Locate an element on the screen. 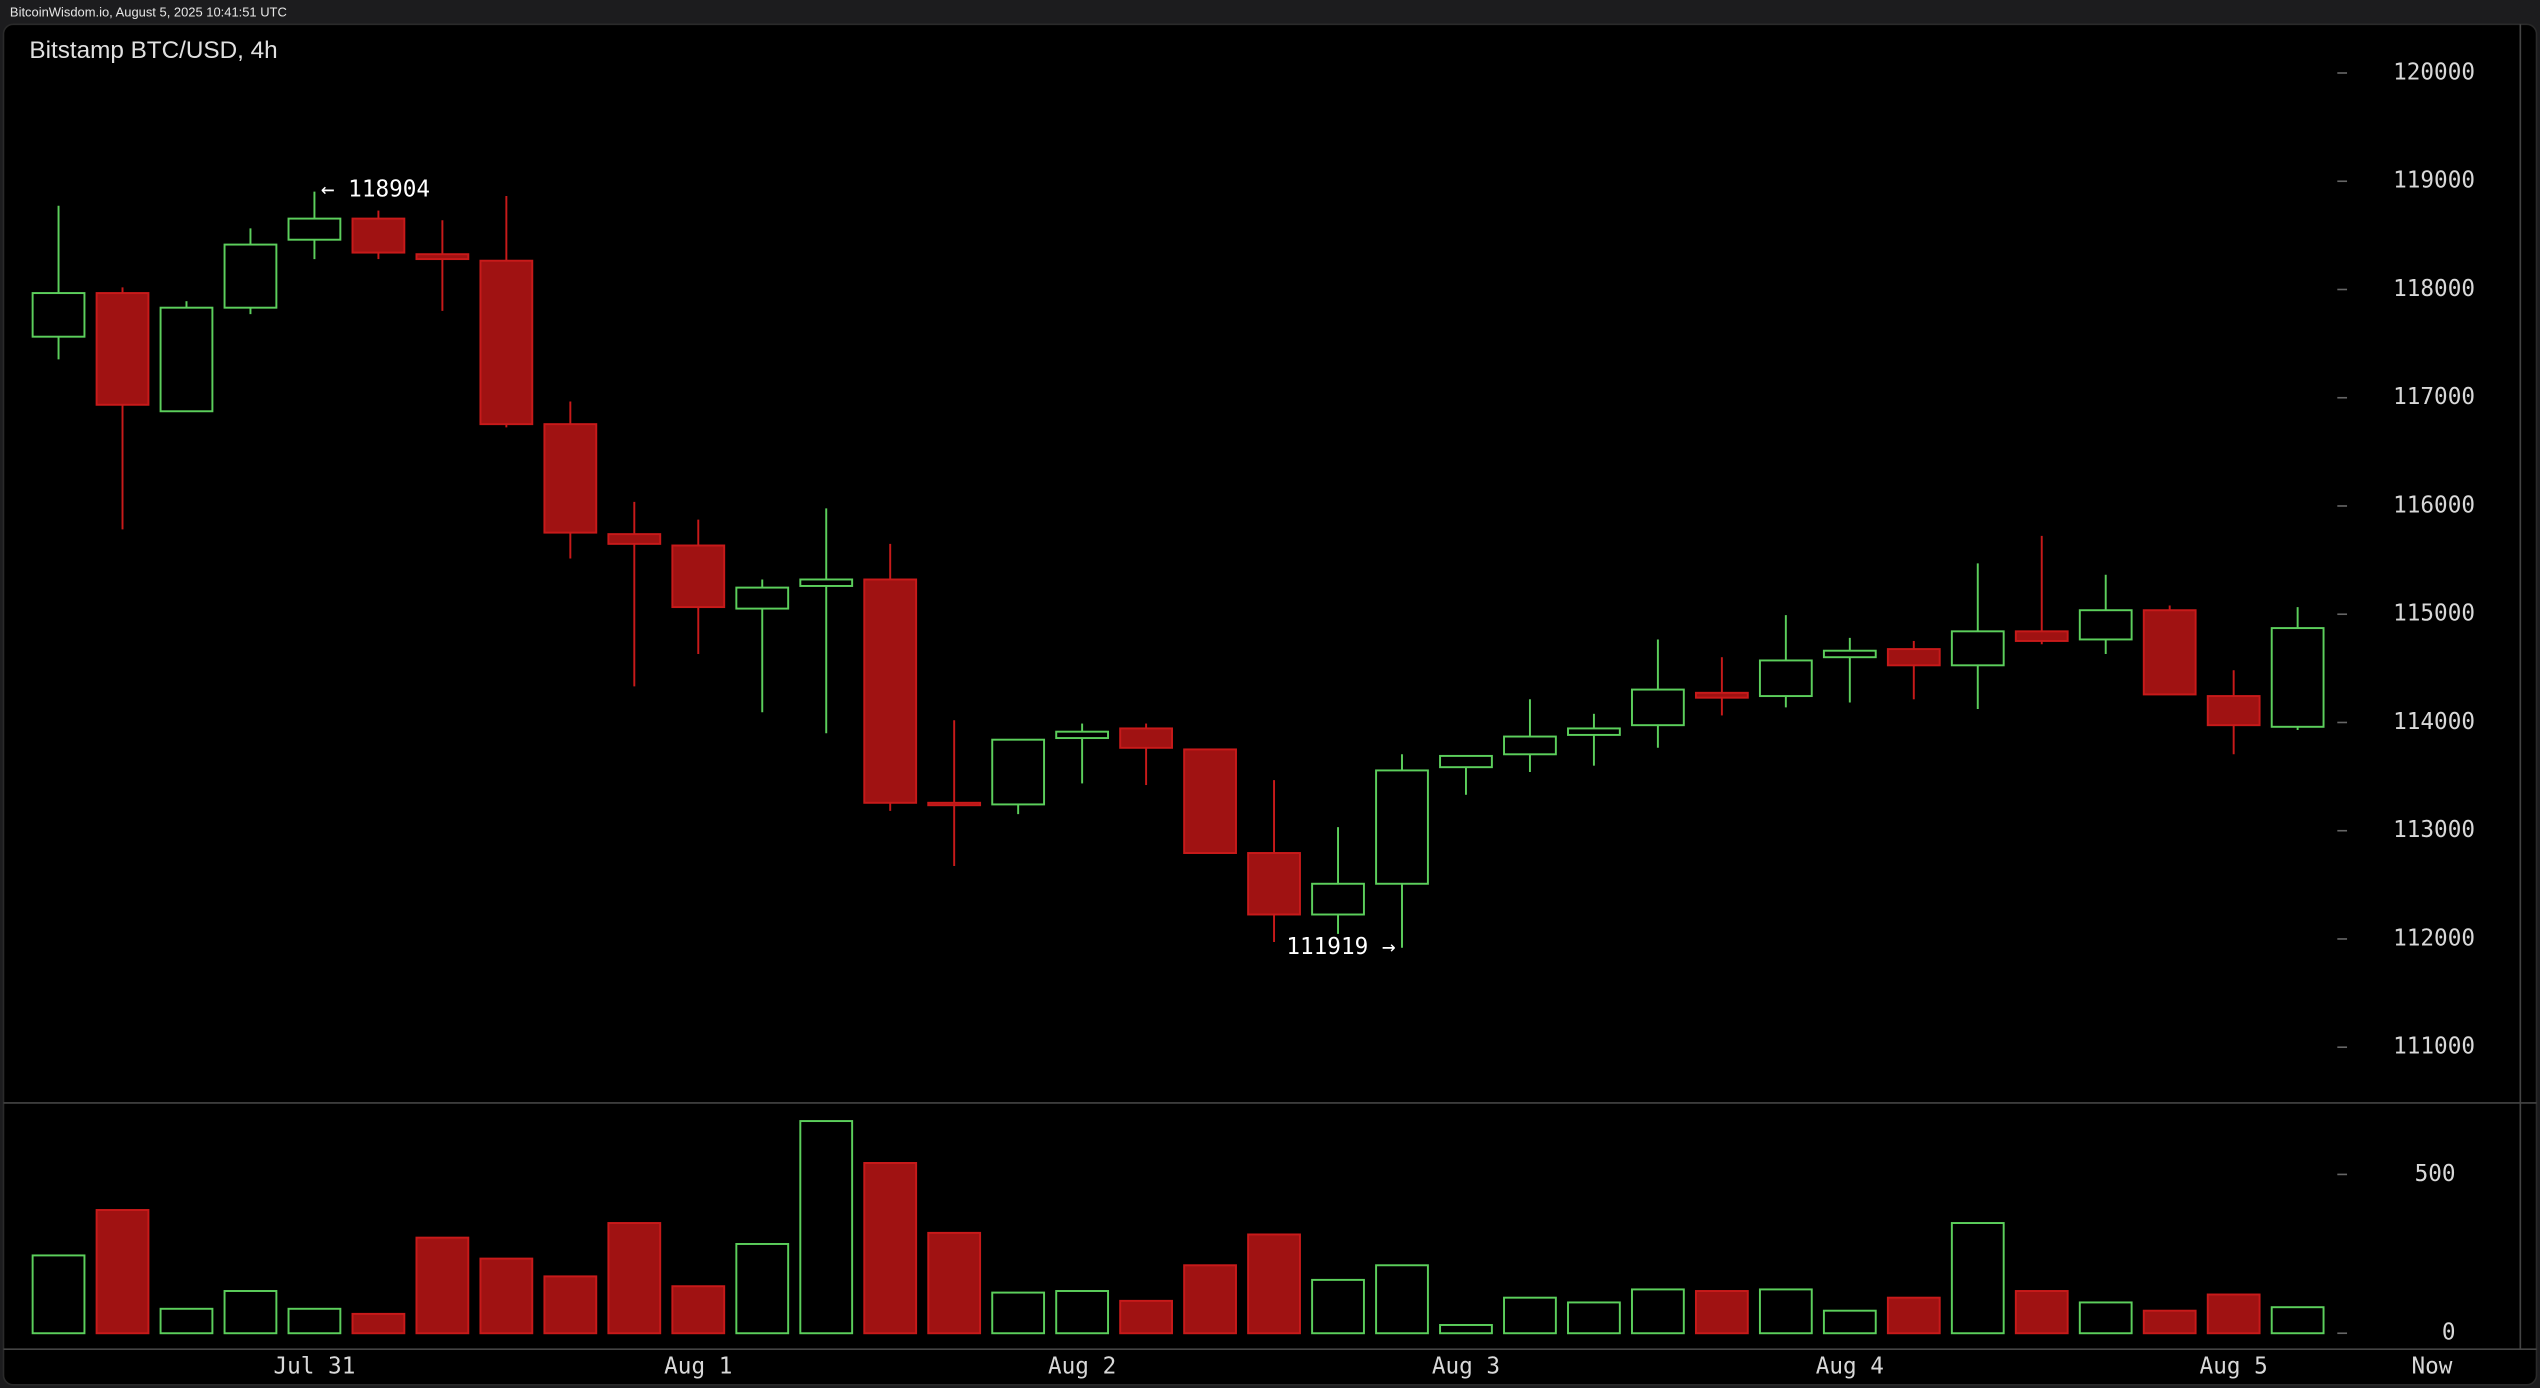  x-tick-label: Aug 3 is located at coordinates (1466, 1366).